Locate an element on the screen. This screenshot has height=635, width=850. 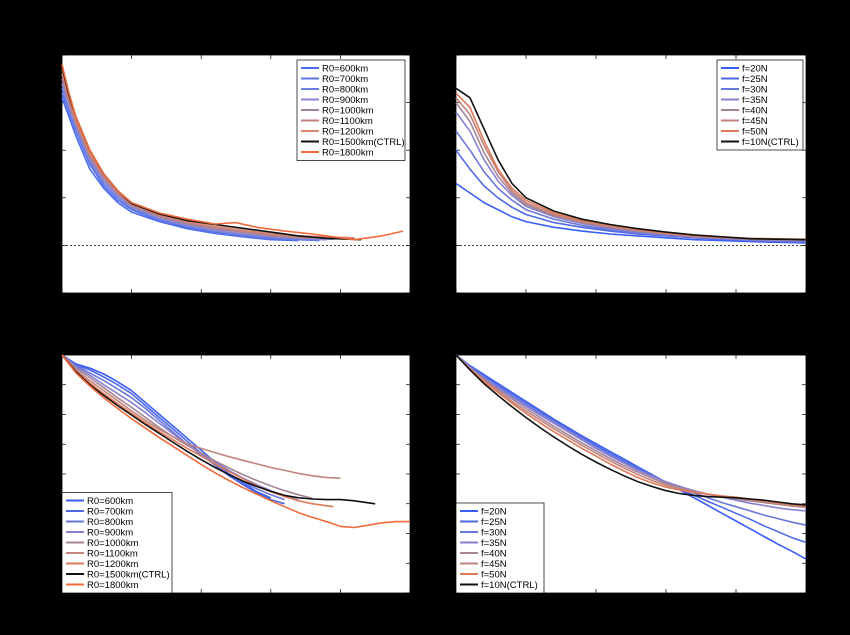
legend-label: f=10N(CTRL) is located at coordinates (509, 585).